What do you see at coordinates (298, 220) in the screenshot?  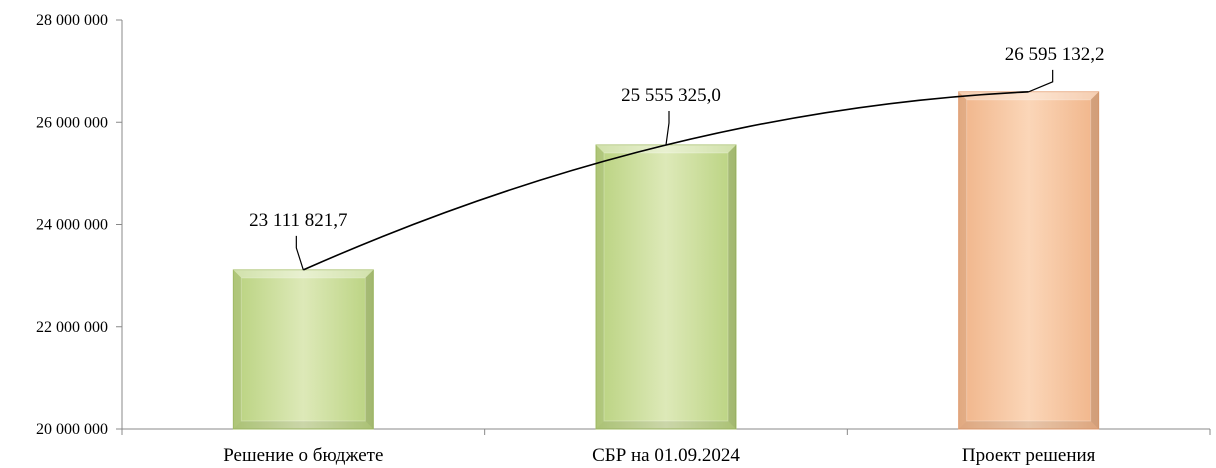 I see `data-label: 23 111 821,7` at bounding box center [298, 220].